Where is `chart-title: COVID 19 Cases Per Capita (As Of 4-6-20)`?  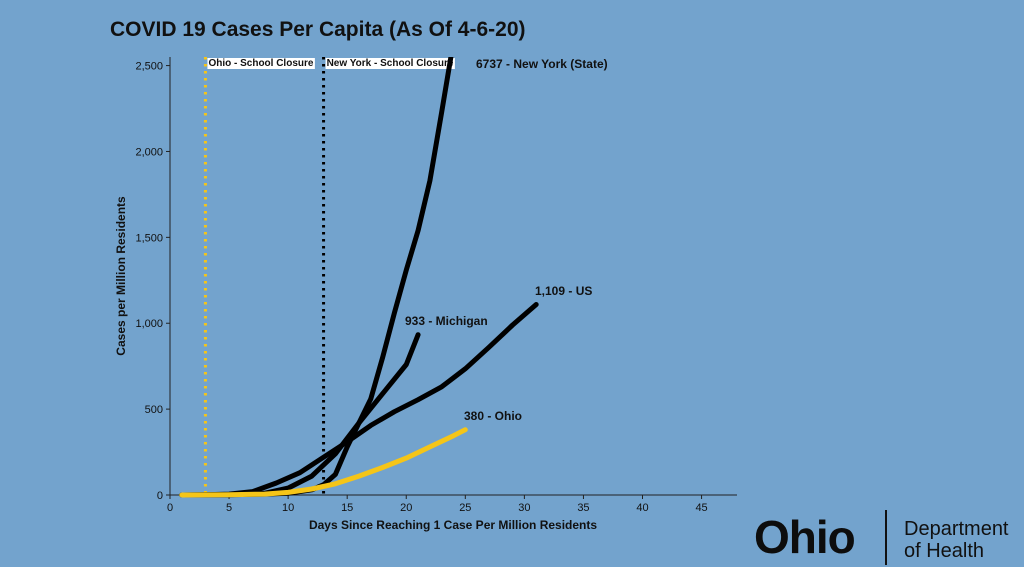 chart-title: COVID 19 Cases Per Capita (As Of 4-6-20) is located at coordinates (318, 29).